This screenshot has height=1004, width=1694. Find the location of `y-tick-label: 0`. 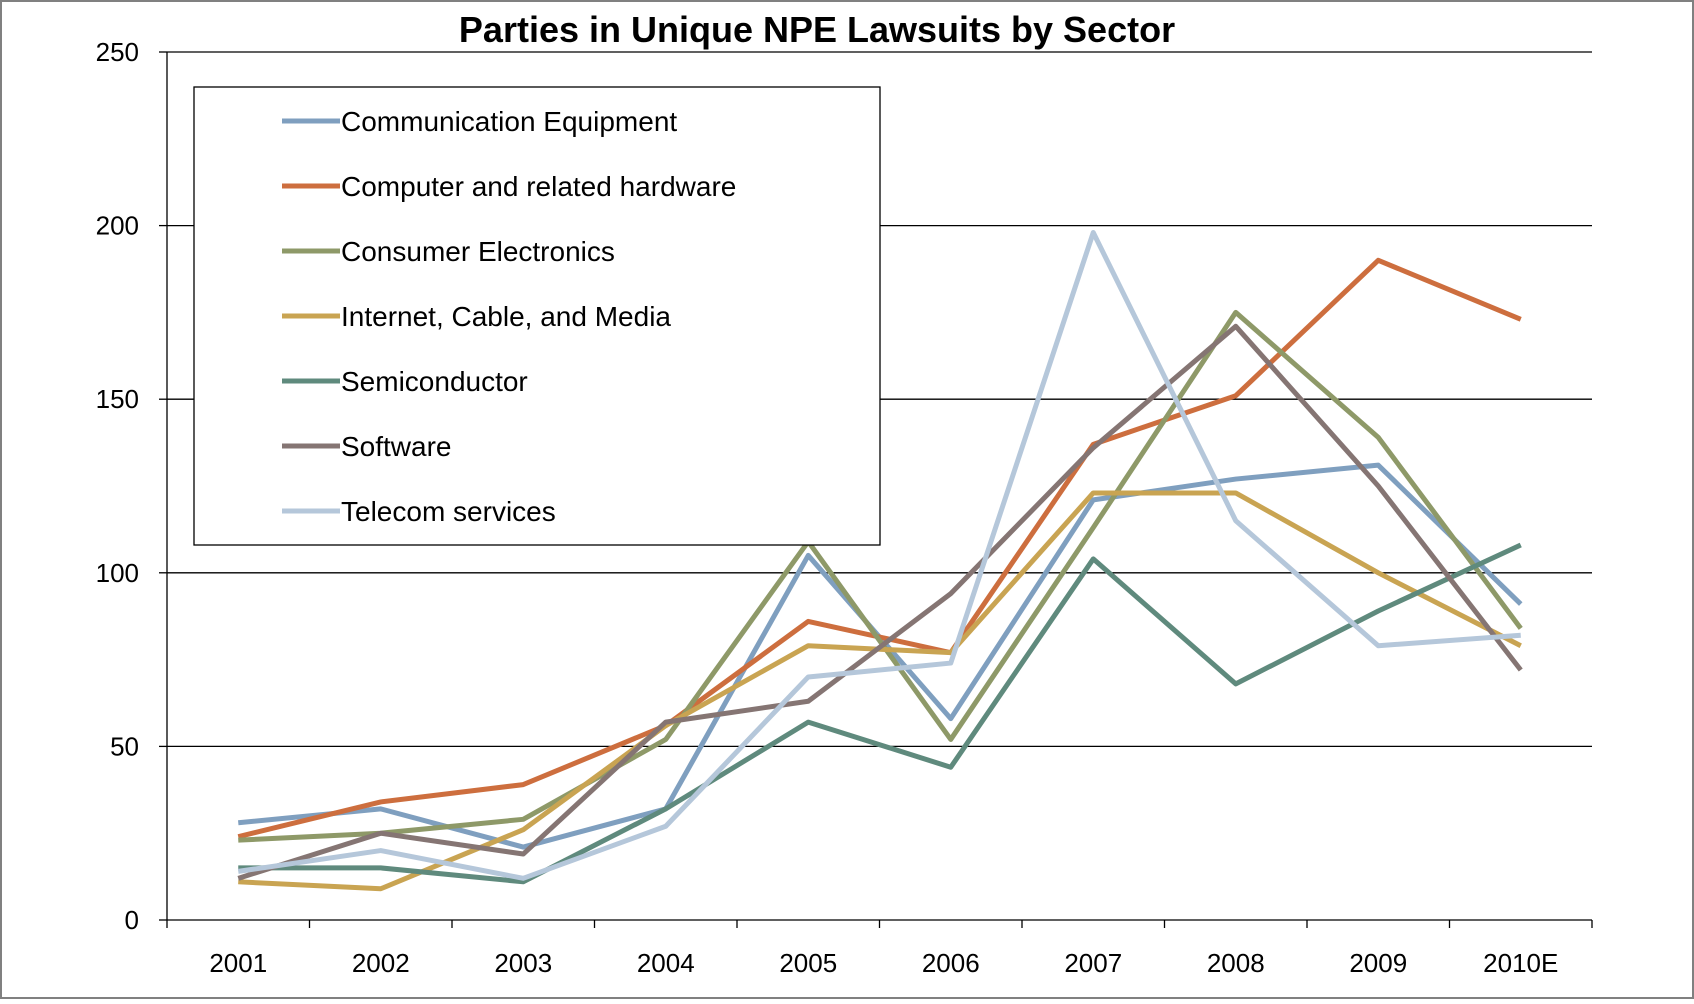

y-tick-label: 0 is located at coordinates (132, 920).